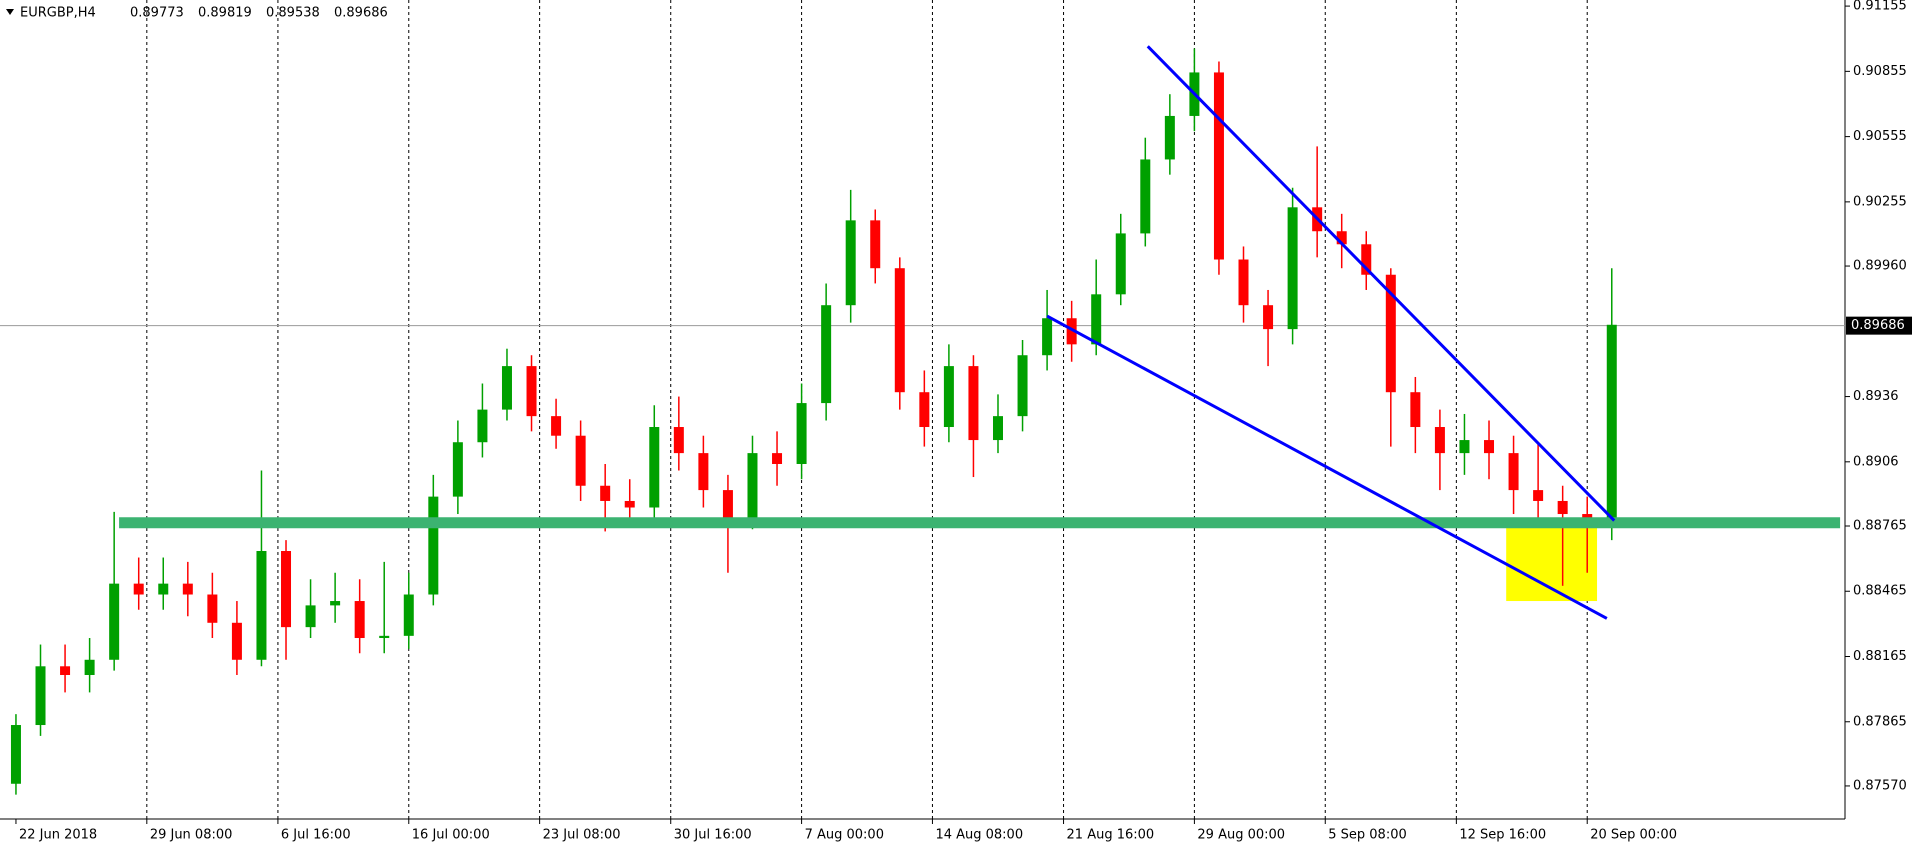 The image size is (1916, 847). I want to click on last-price-box, so click(1879, 325).